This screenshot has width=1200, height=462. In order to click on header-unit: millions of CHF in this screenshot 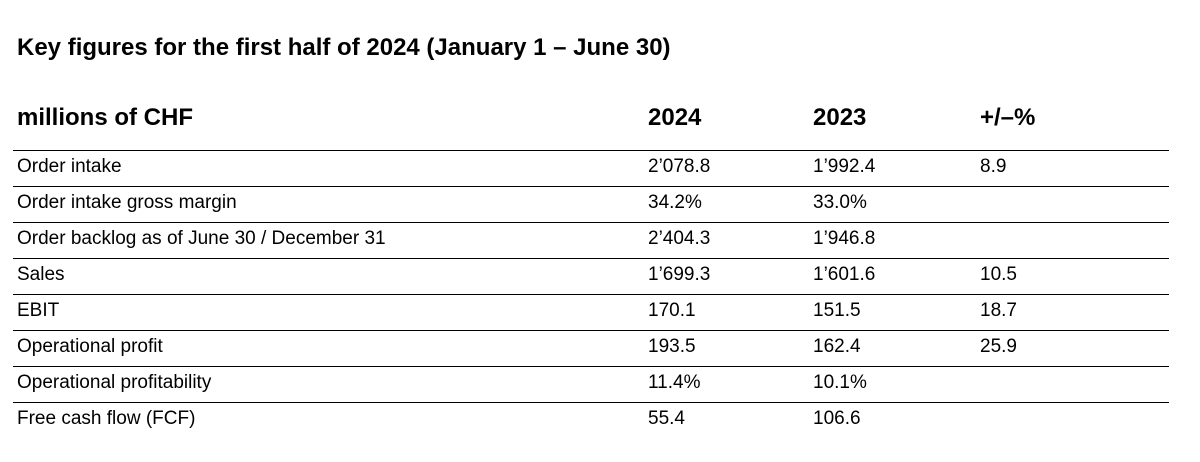, I will do `click(105, 117)`.